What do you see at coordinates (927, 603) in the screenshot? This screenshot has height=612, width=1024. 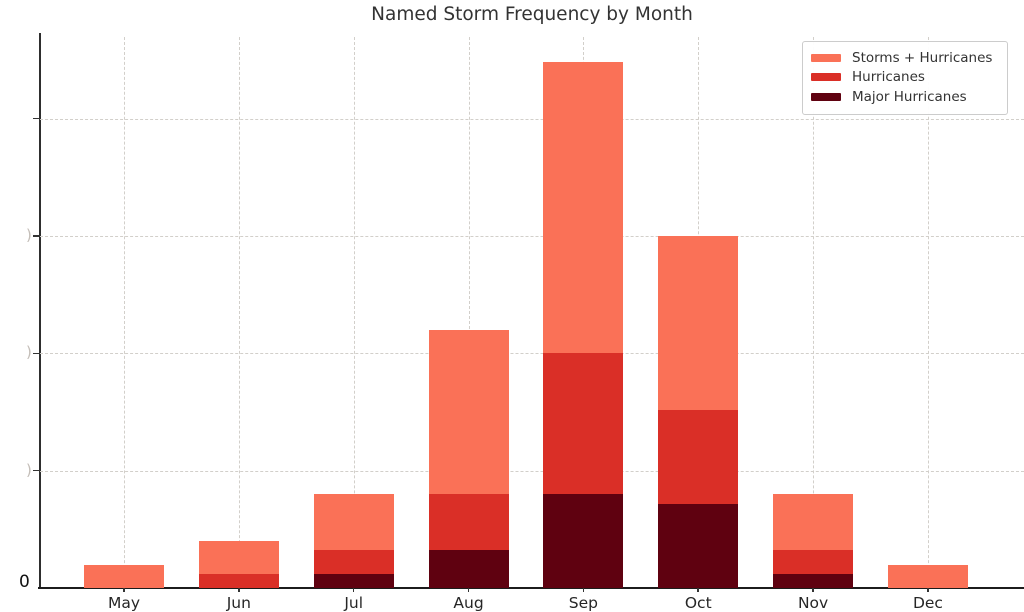 I see `x-axis-label-dec: Dec` at bounding box center [927, 603].